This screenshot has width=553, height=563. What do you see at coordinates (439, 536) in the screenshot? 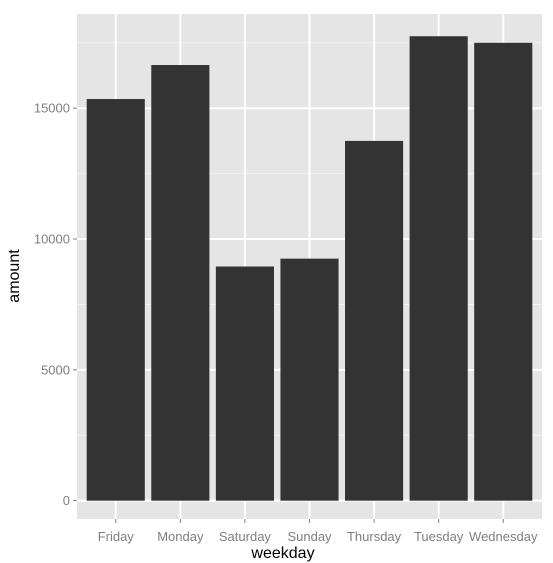
I see `x-tick-label-tuesday: Tuesday` at bounding box center [439, 536].